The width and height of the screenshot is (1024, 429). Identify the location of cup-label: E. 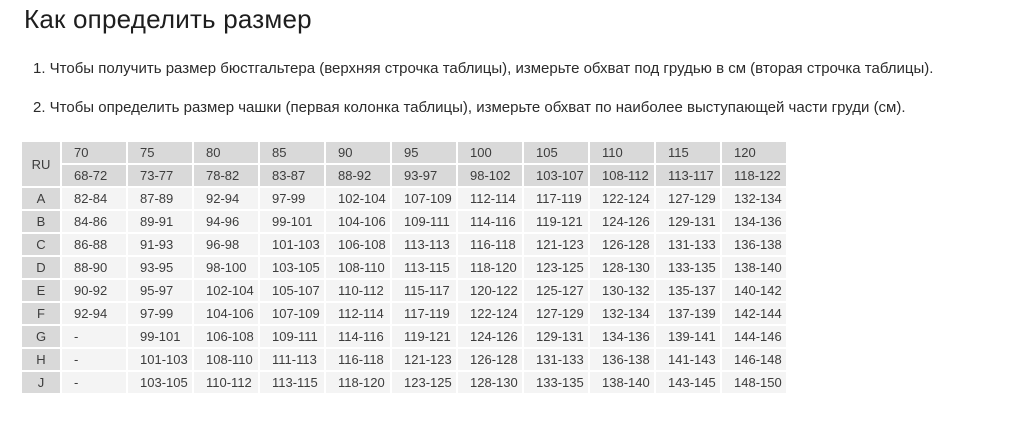
(41, 290).